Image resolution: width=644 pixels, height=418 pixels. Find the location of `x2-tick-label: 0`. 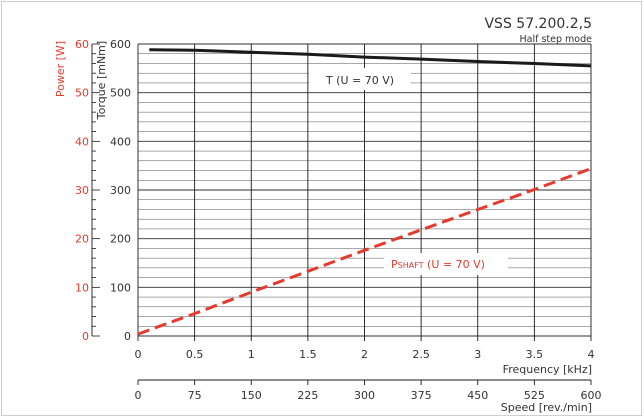

x2-tick-label: 0 is located at coordinates (138, 395).